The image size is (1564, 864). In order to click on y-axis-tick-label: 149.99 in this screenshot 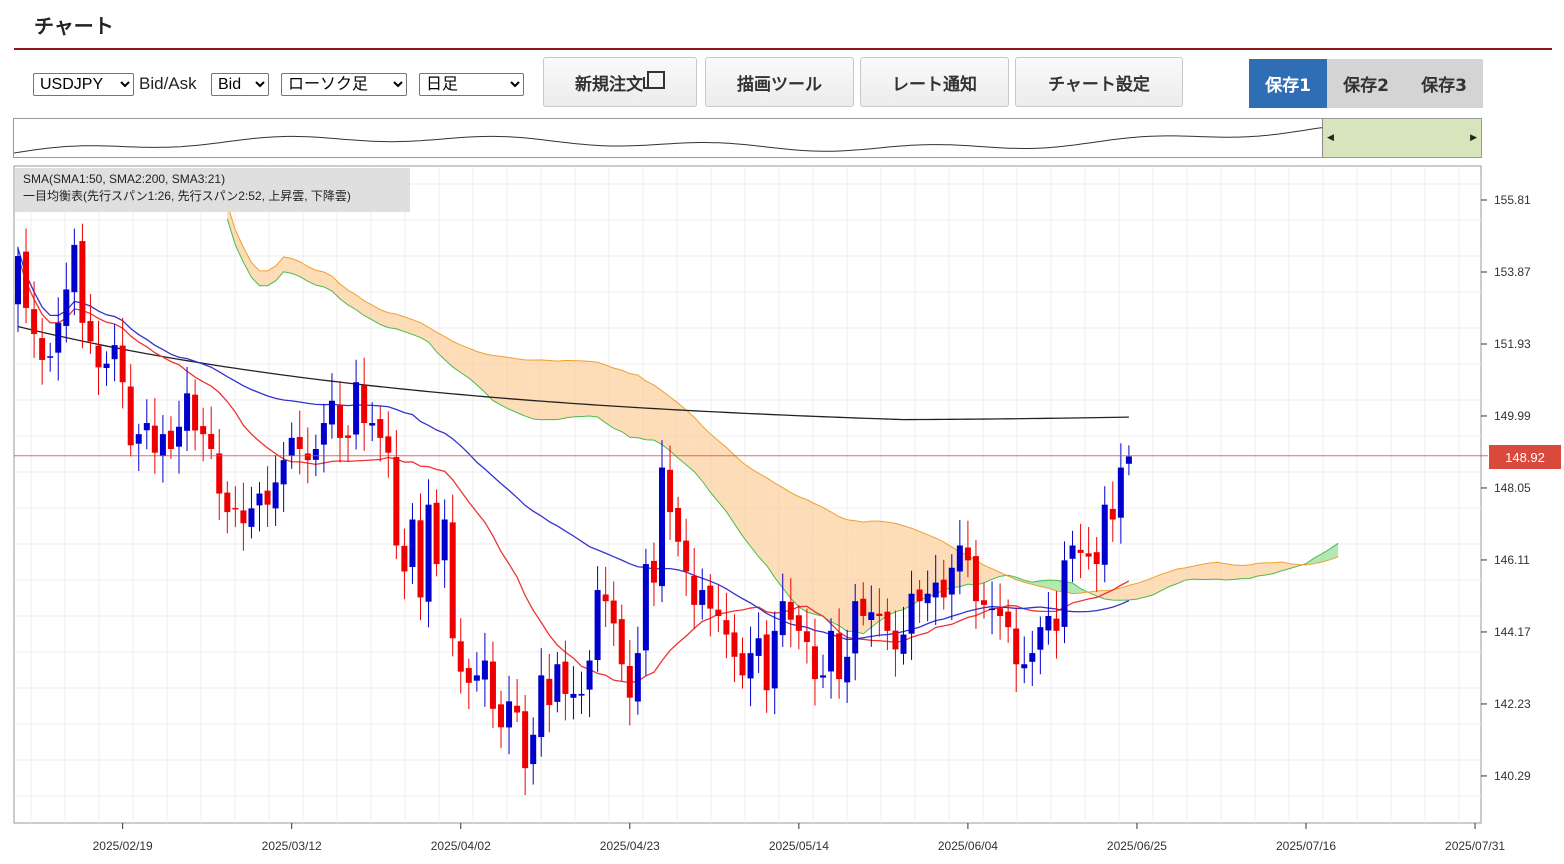, I will do `click(1512, 416)`.